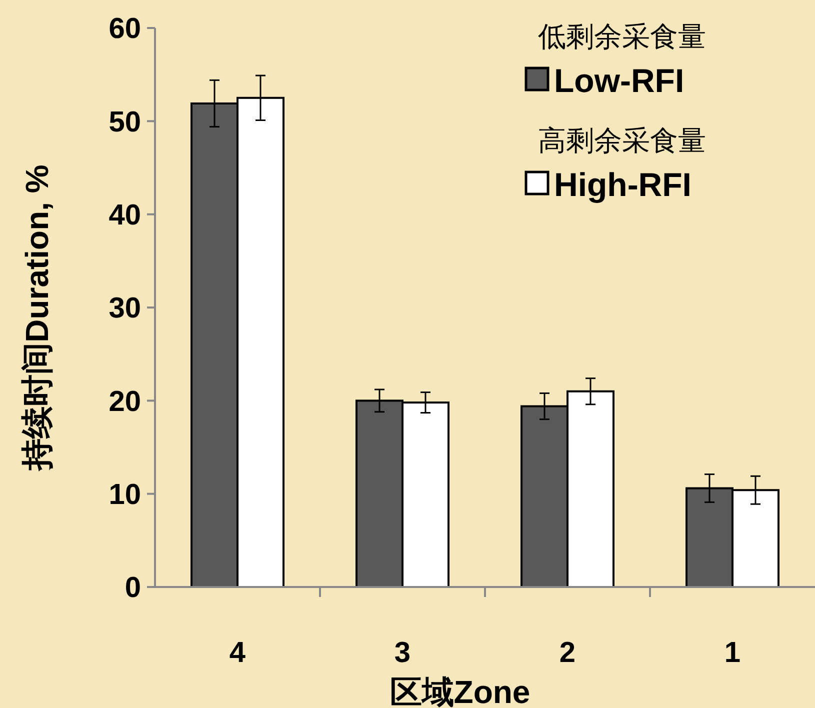 This screenshot has width=815, height=708. What do you see at coordinates (732, 653) in the screenshot?
I see `x-tick-label: 1` at bounding box center [732, 653].